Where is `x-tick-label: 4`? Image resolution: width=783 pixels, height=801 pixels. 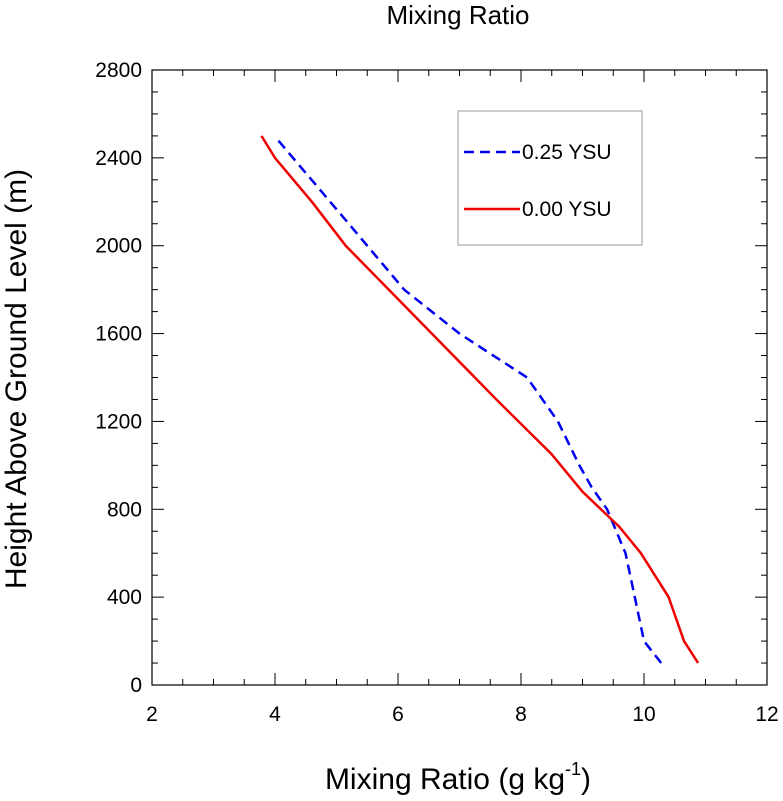 x-tick-label: 4 is located at coordinates (275, 714).